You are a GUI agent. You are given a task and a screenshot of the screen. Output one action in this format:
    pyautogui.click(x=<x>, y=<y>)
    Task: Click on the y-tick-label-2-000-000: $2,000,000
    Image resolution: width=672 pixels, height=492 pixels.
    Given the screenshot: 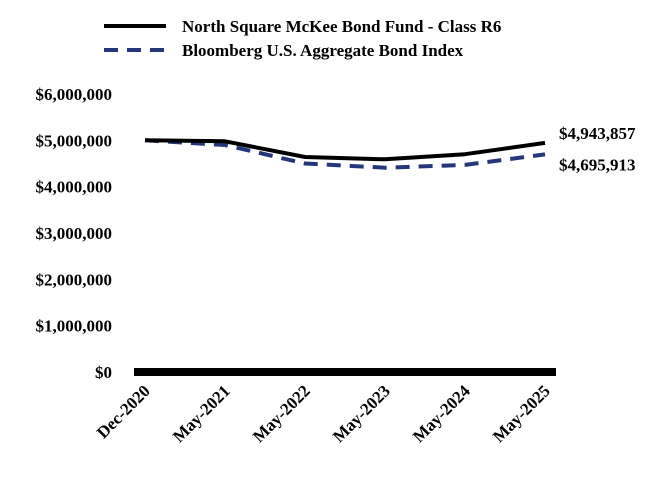 What is the action you would take?
    pyautogui.click(x=74, y=279)
    